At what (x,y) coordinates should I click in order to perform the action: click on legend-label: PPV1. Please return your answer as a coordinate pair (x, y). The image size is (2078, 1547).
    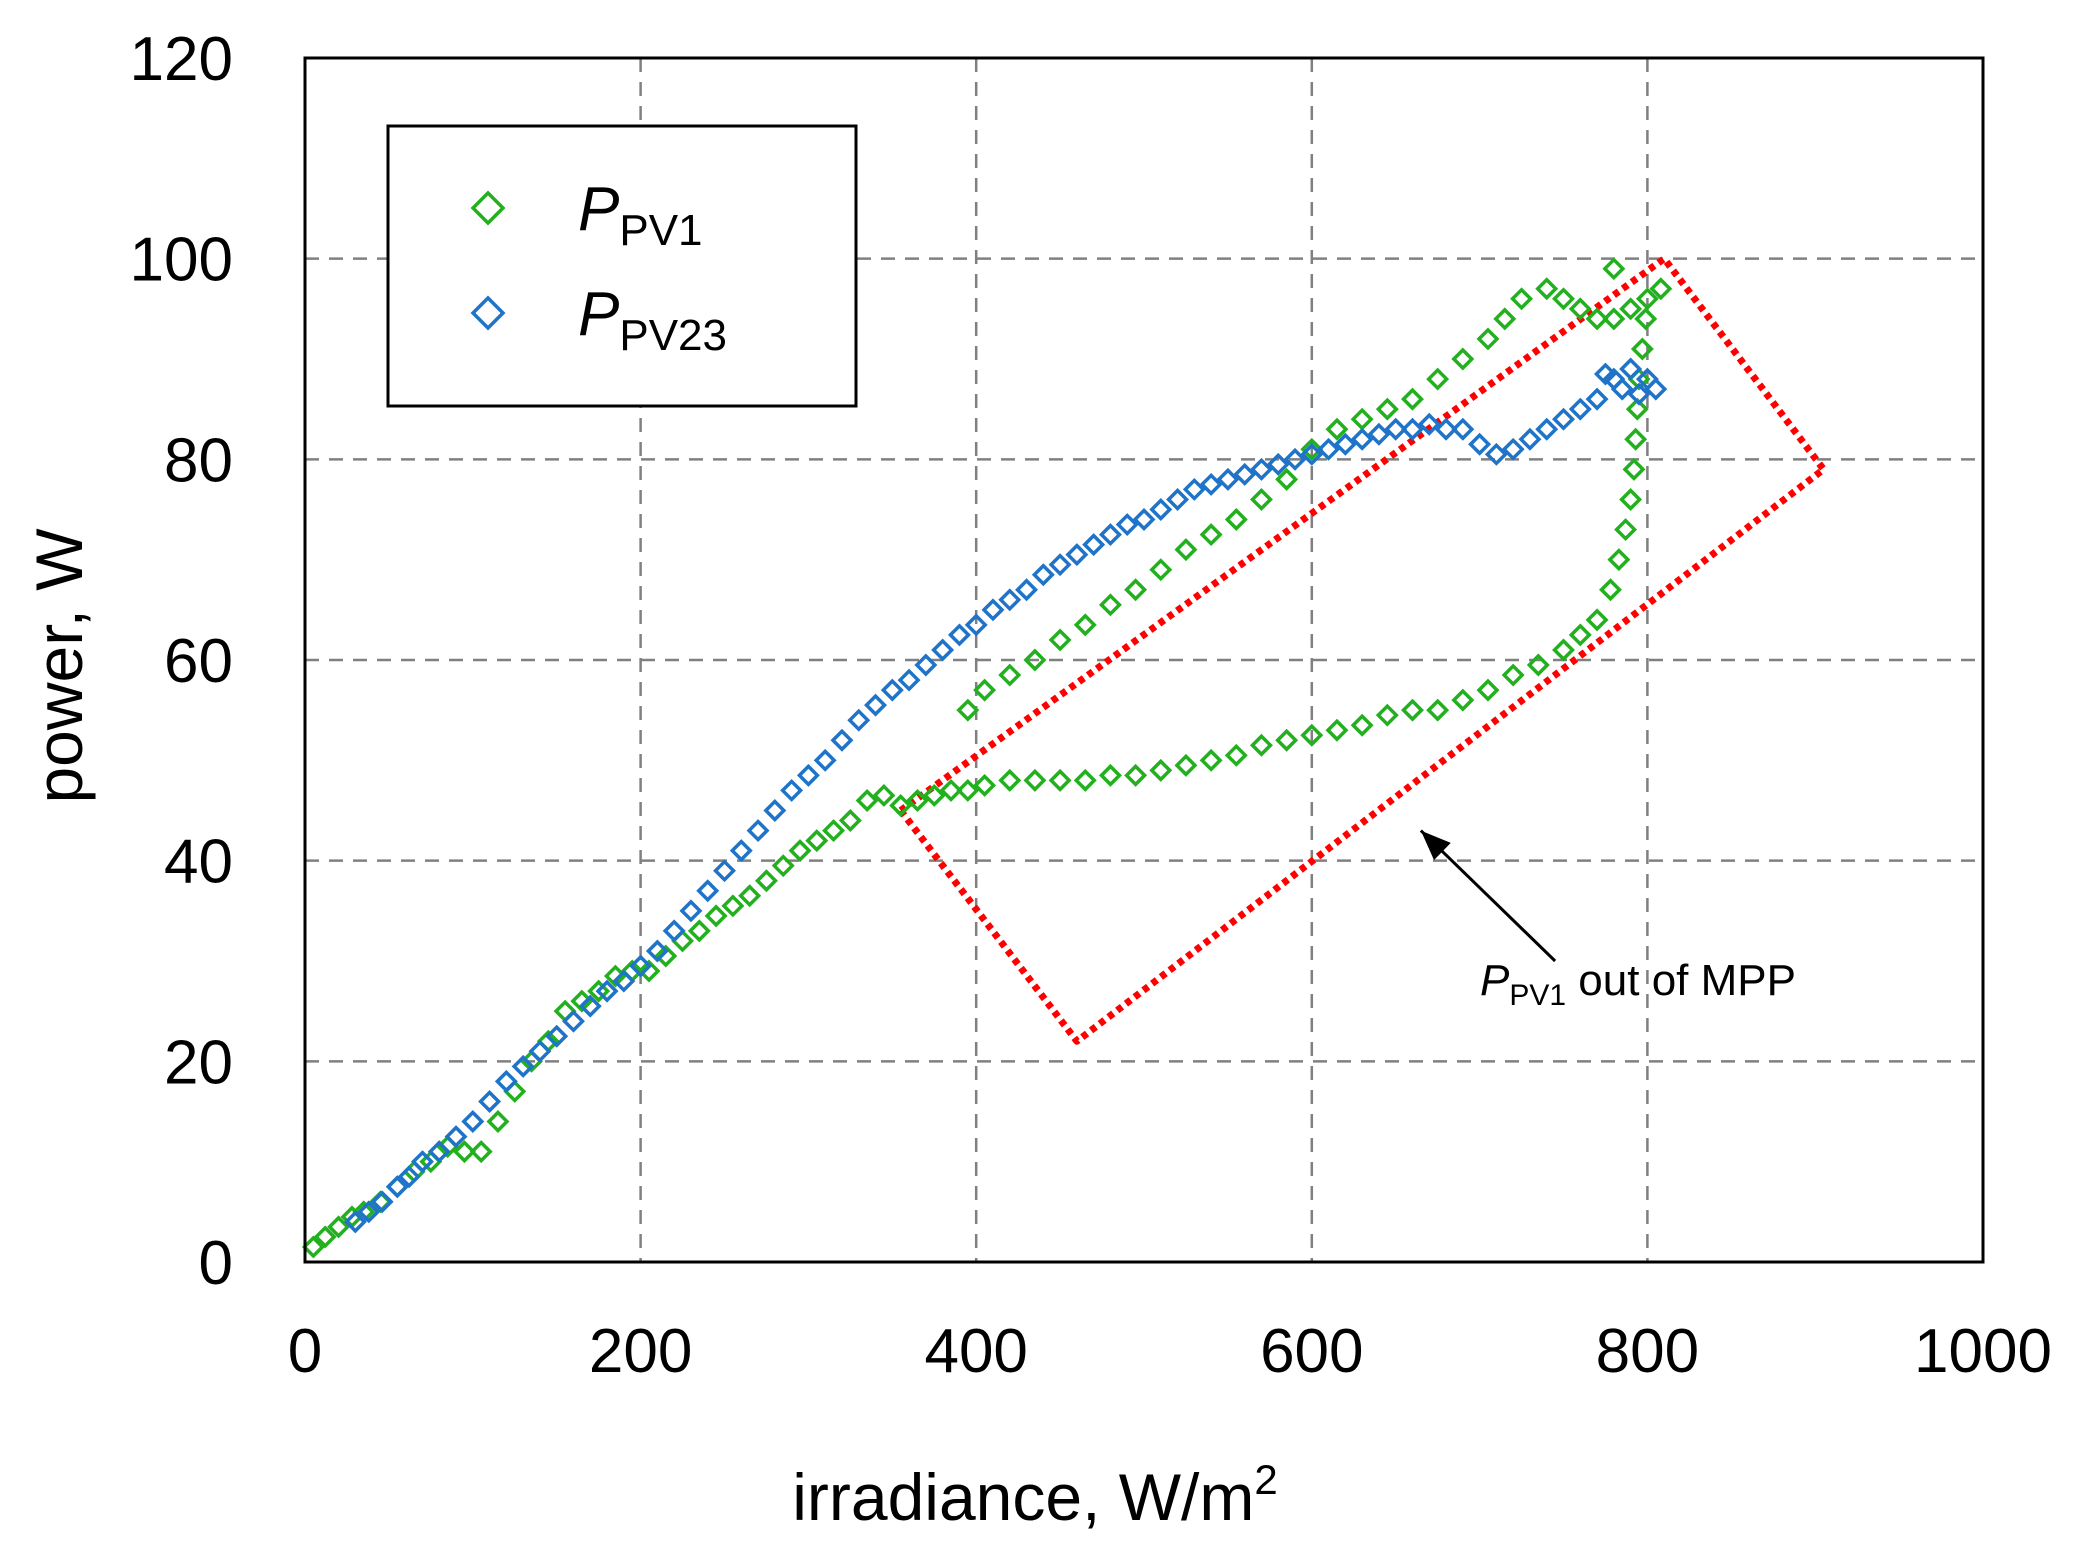
    Looking at the image, I should click on (640, 215).